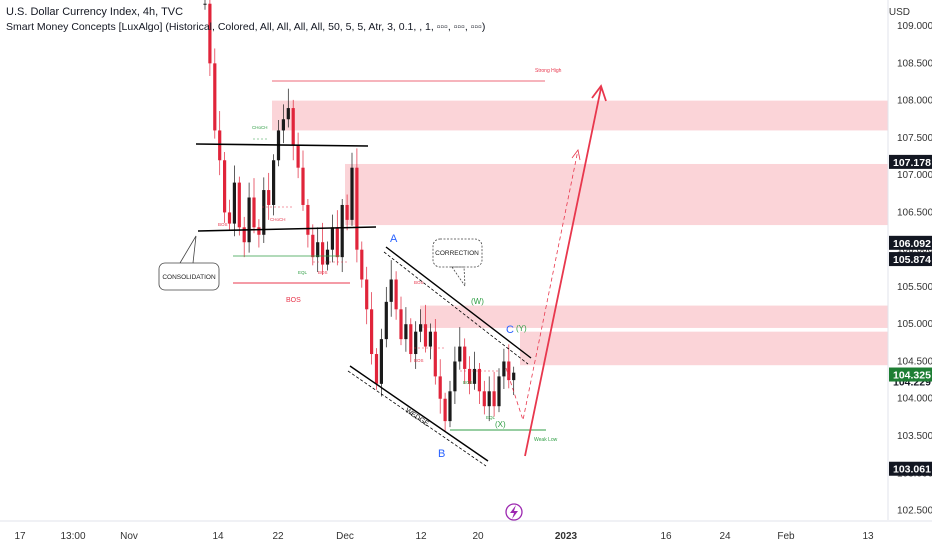 The image size is (932, 550). What do you see at coordinates (477, 301) in the screenshot?
I see `wave-w-label: (W)` at bounding box center [477, 301].